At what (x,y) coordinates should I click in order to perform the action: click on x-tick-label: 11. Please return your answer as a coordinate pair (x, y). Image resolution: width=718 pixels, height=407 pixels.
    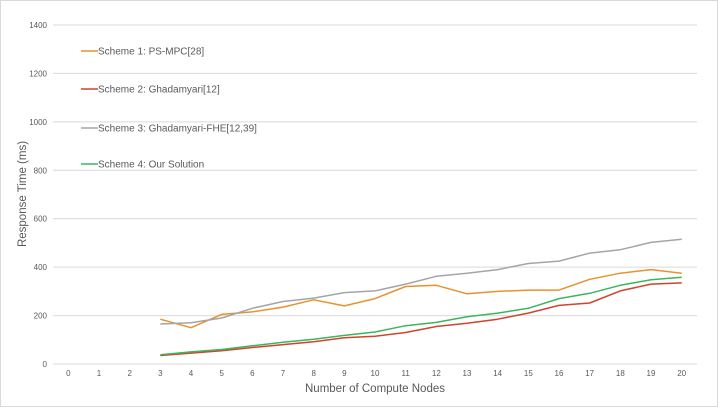
    Looking at the image, I should click on (406, 373).